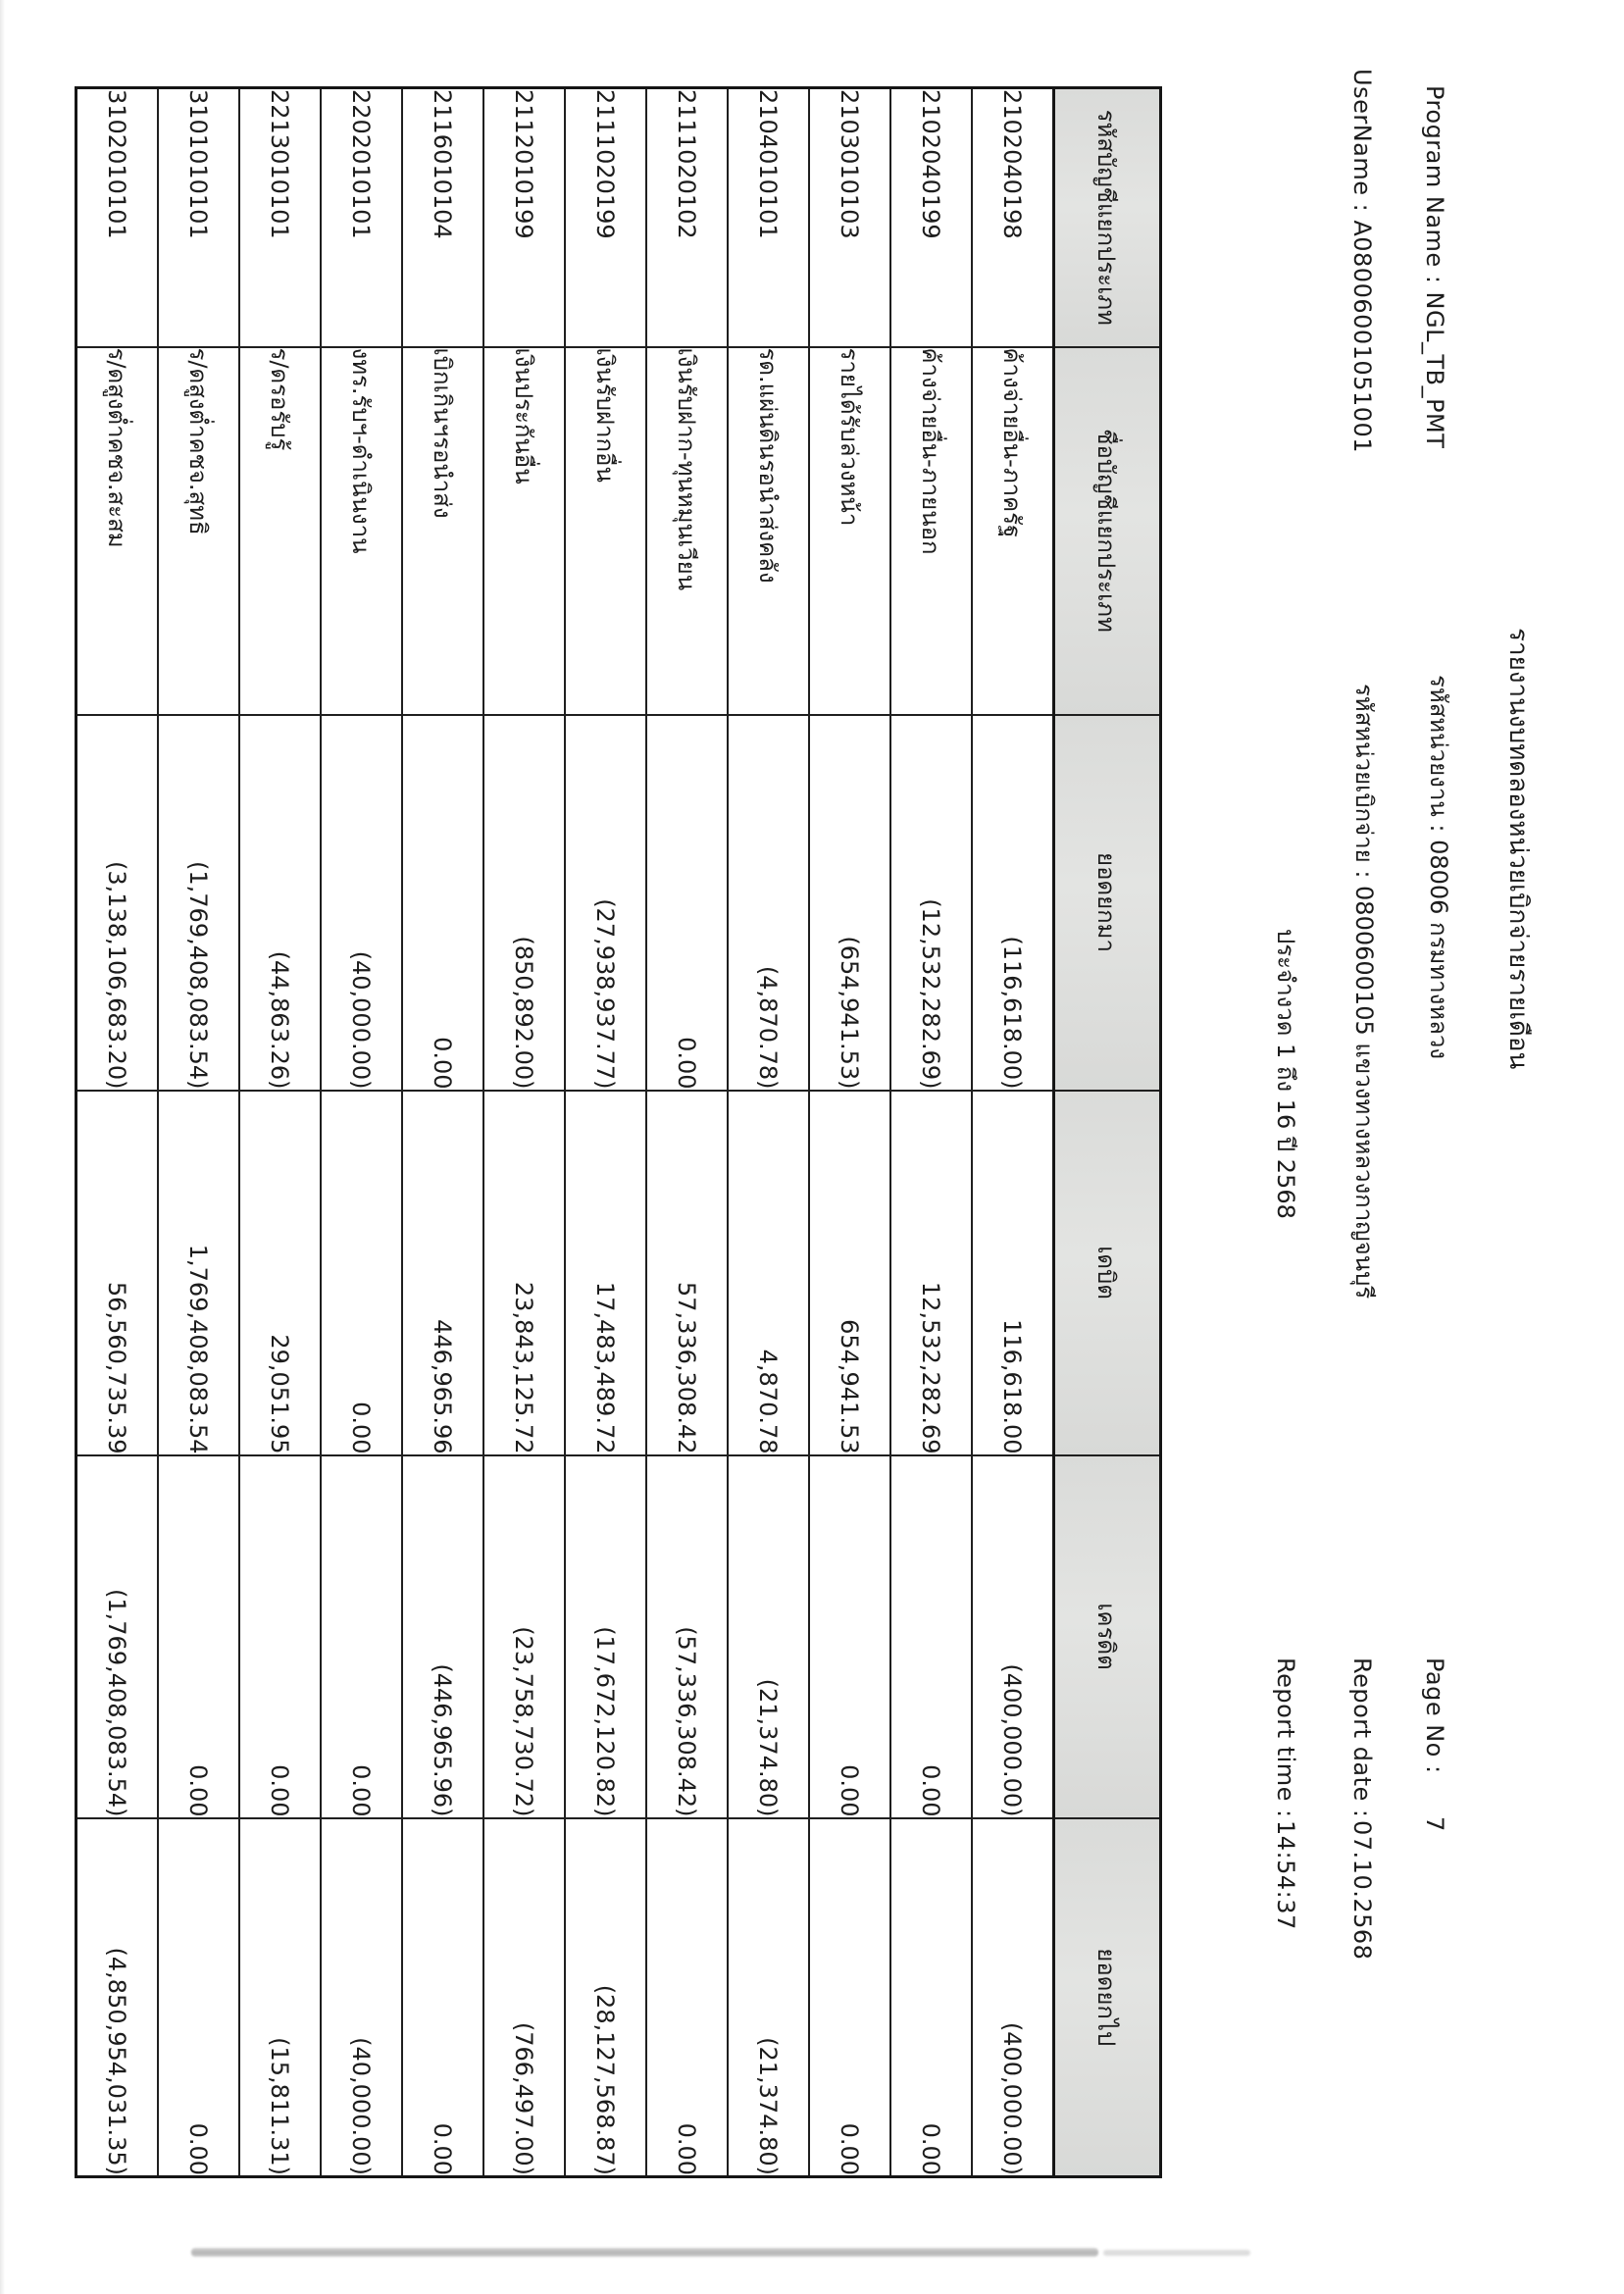 The image size is (1624, 2294). Describe the element at coordinates (687, 217) in the screenshot. I see `table-cell-account-code: 2111020102` at that location.